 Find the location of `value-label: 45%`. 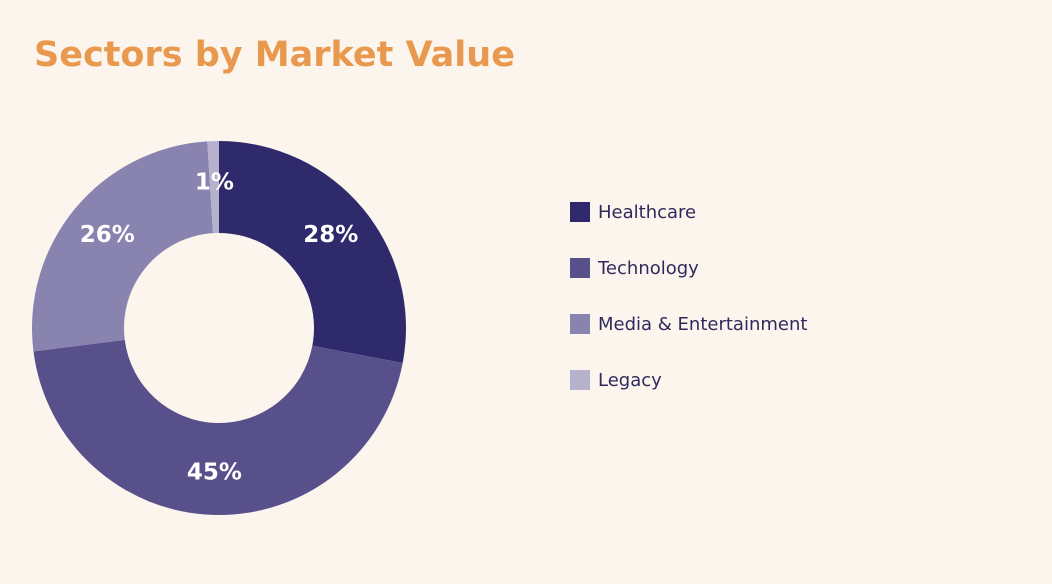

value-label: 45% is located at coordinates (214, 472).